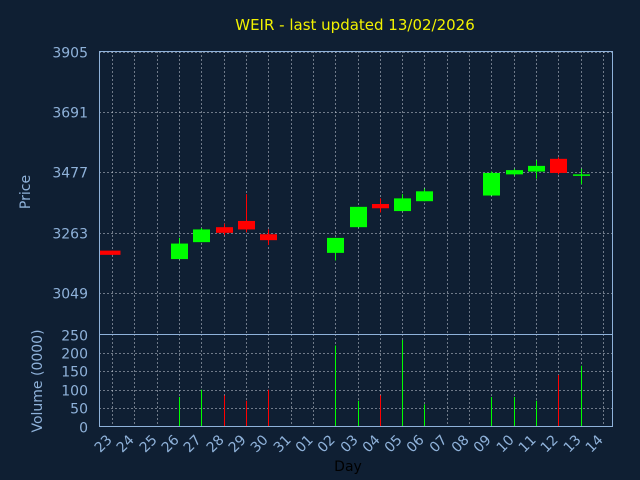 Image resolution: width=640 pixels, height=480 pixels. Describe the element at coordinates (260, 444) in the screenshot. I see `day-tick-label: 30` at that location.